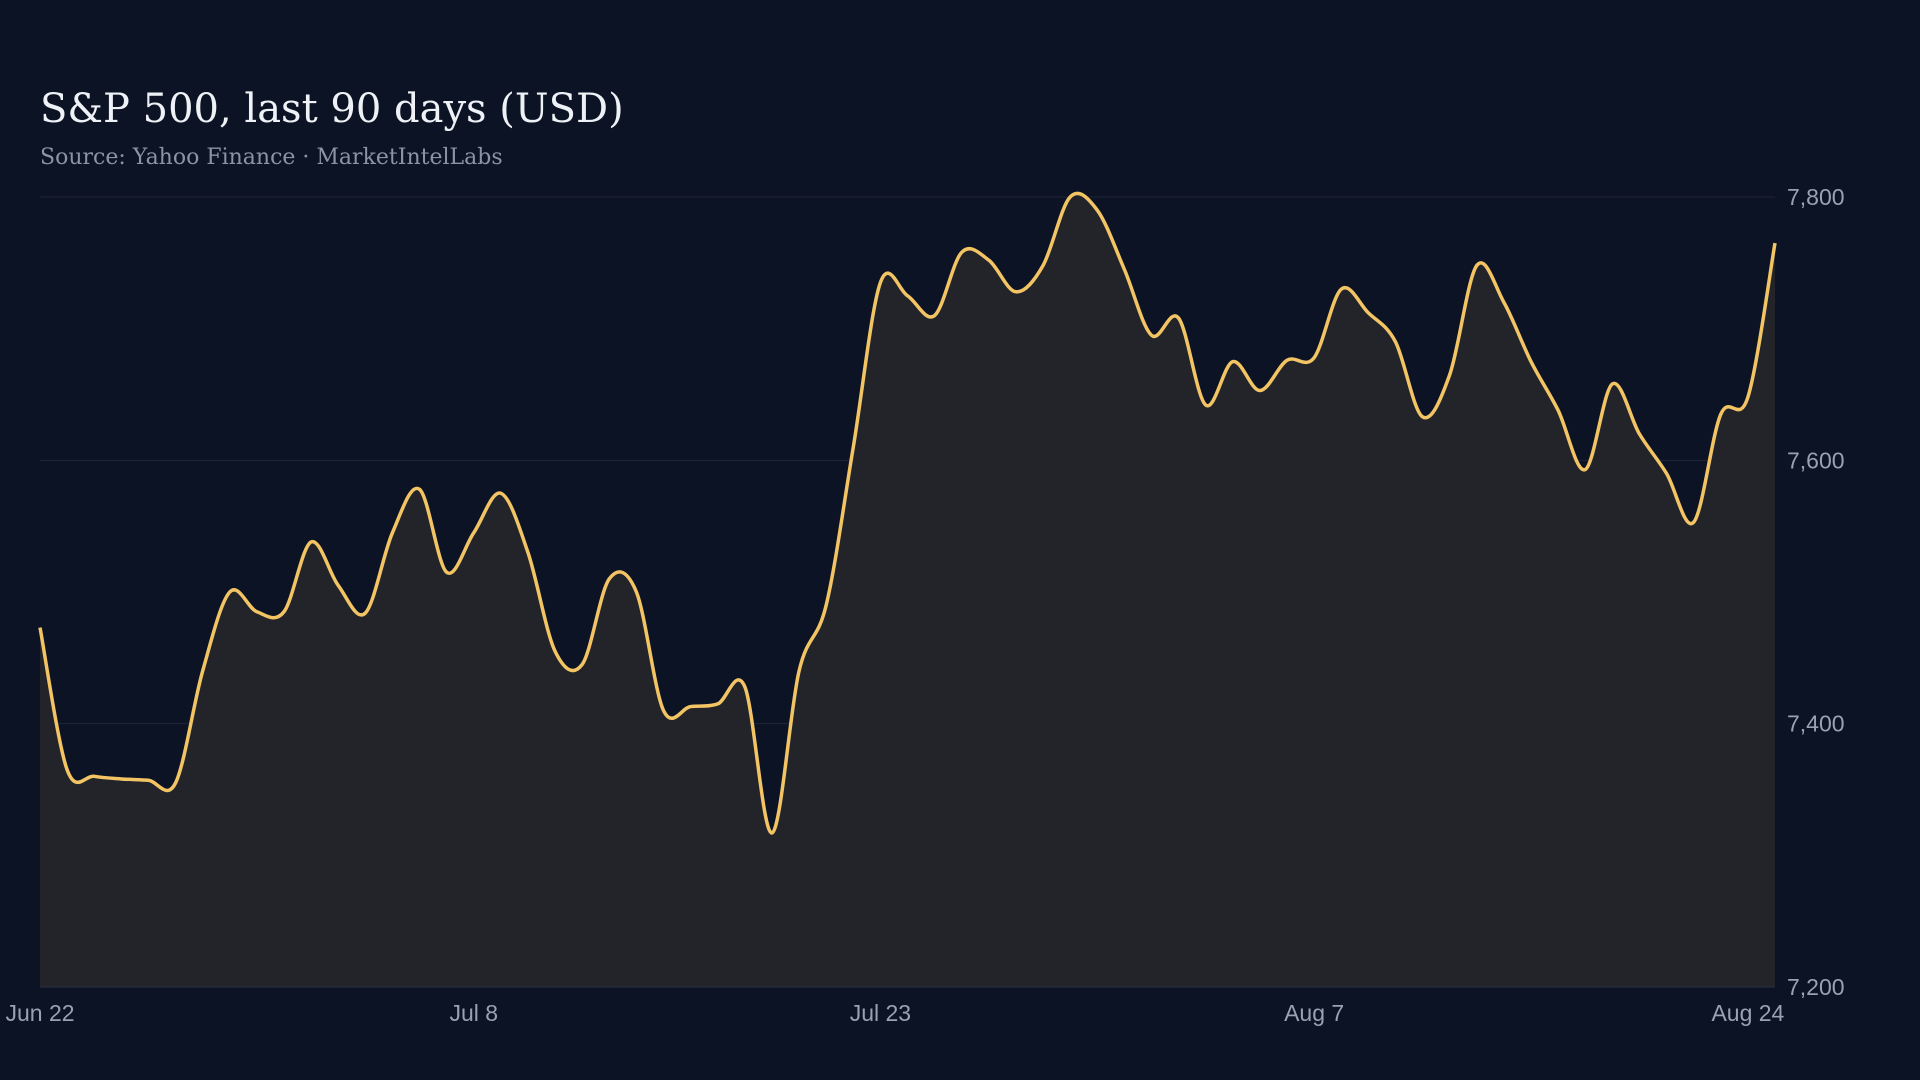  Describe the element at coordinates (1314, 1013) in the screenshot. I see `x-tick-label: Aug 7` at that location.